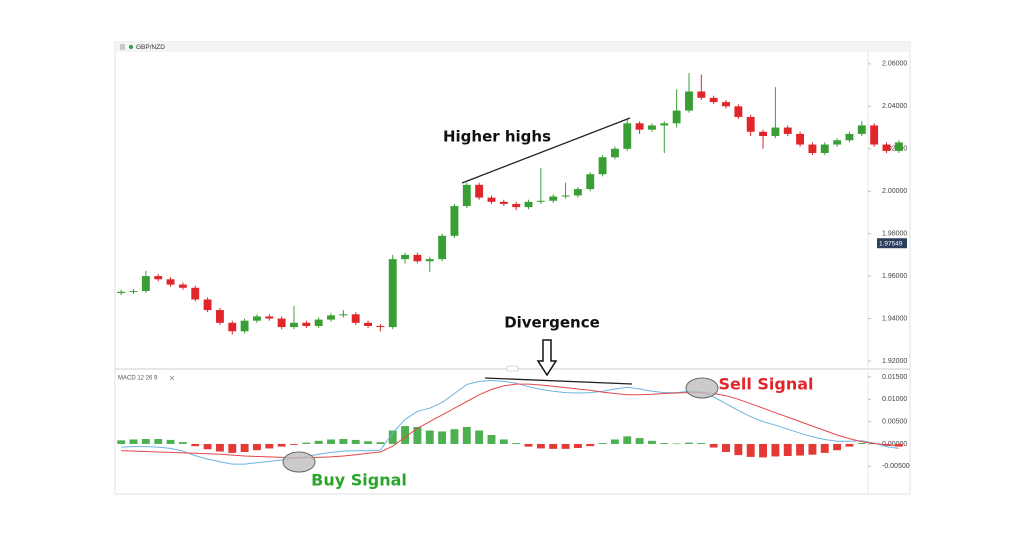 This screenshot has width=1024, height=536. What do you see at coordinates (497, 137) in the screenshot?
I see `annotation: Higher highs` at bounding box center [497, 137].